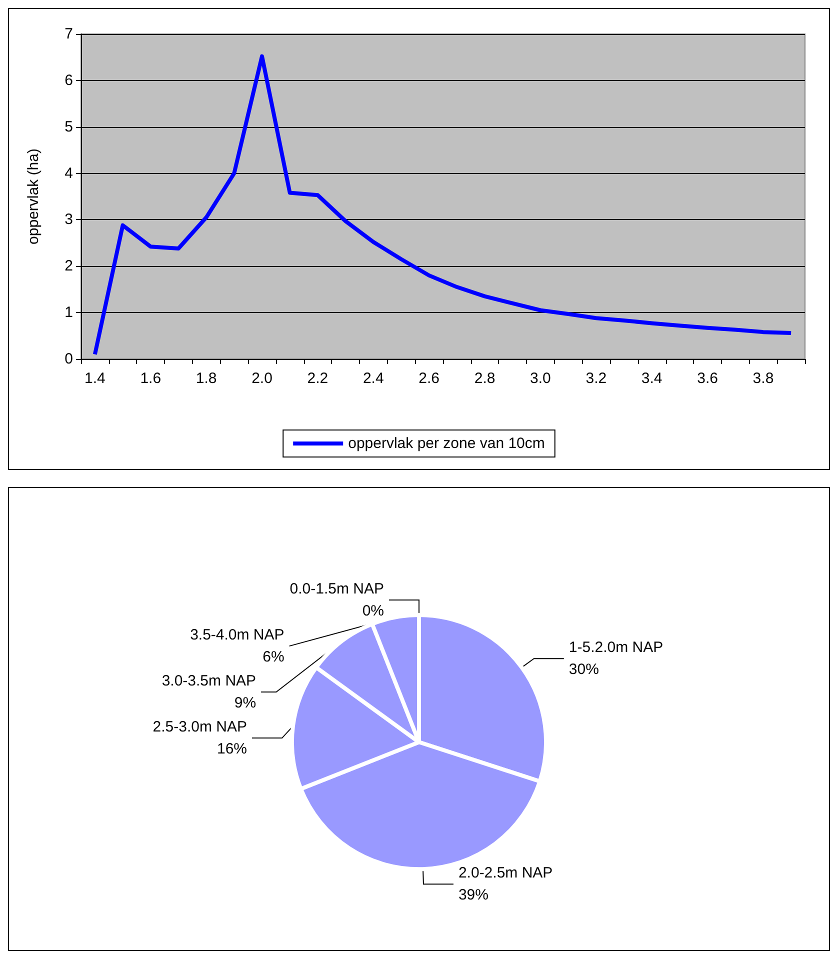  Describe the element at coordinates (68, 313) in the screenshot. I see `y-tick-label: 1` at that location.